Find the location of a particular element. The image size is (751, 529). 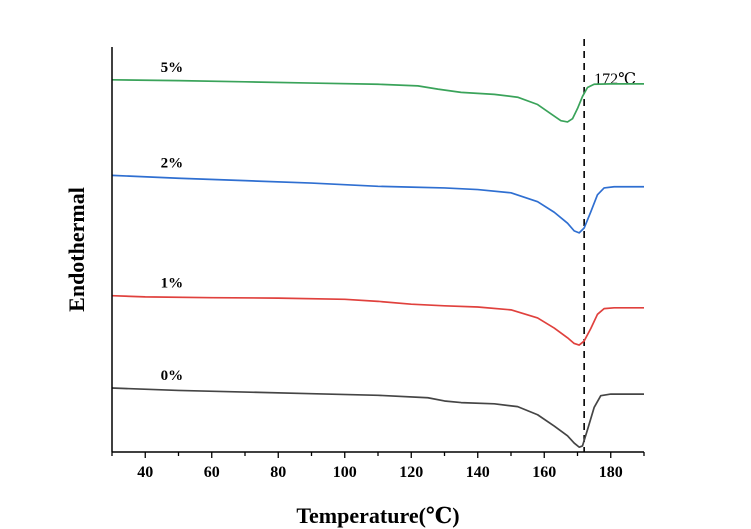

x-tick-label: 60 is located at coordinates (212, 472).